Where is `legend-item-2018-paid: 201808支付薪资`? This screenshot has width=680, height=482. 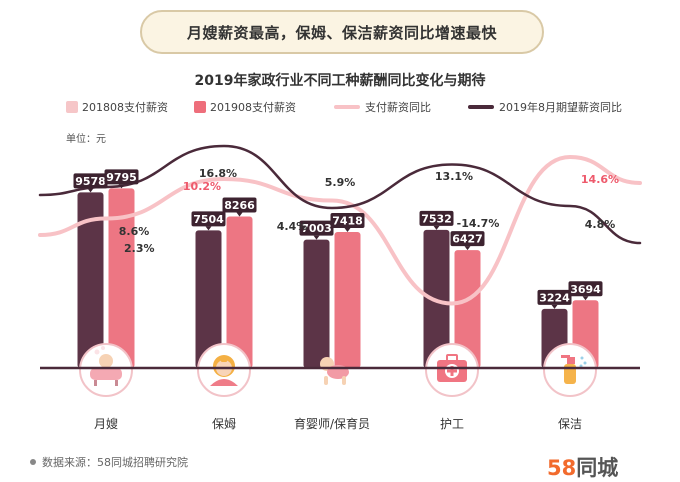
legend-item-2018-paid: 201808支付薪资 is located at coordinates (117, 107).